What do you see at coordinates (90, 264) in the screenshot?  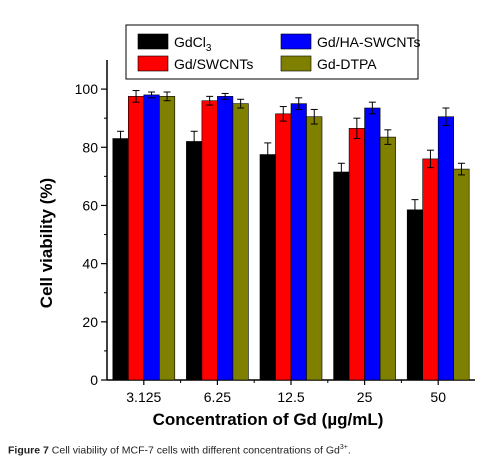 I see `y-tick-label: 40` at bounding box center [90, 264].